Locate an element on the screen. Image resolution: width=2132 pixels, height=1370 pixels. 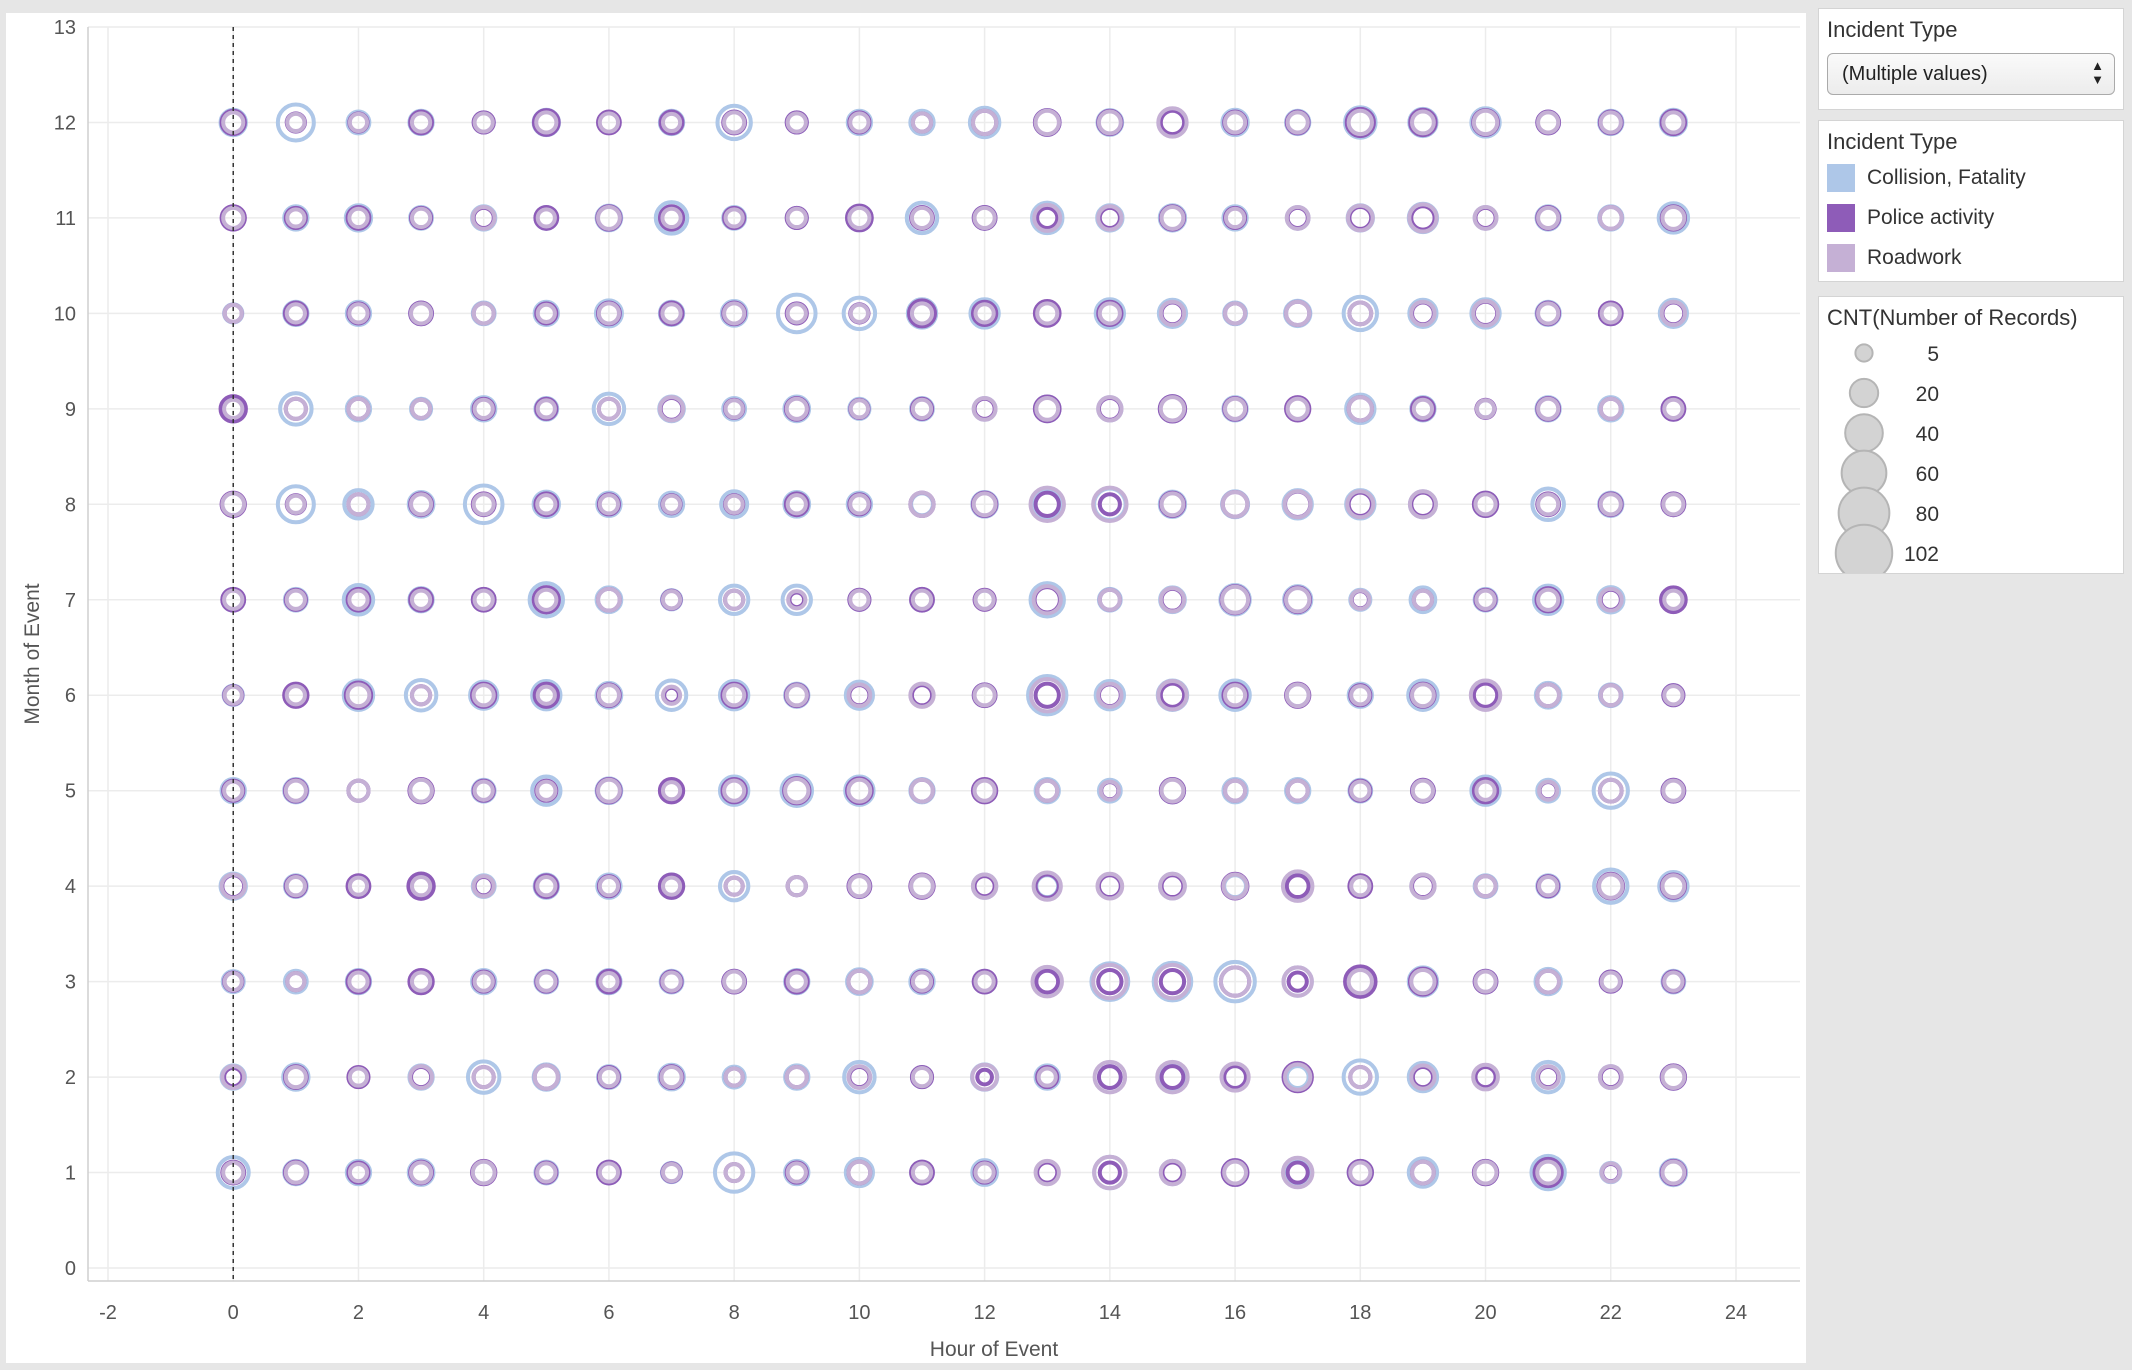
size-legend-circle is located at coordinates (1864, 433).